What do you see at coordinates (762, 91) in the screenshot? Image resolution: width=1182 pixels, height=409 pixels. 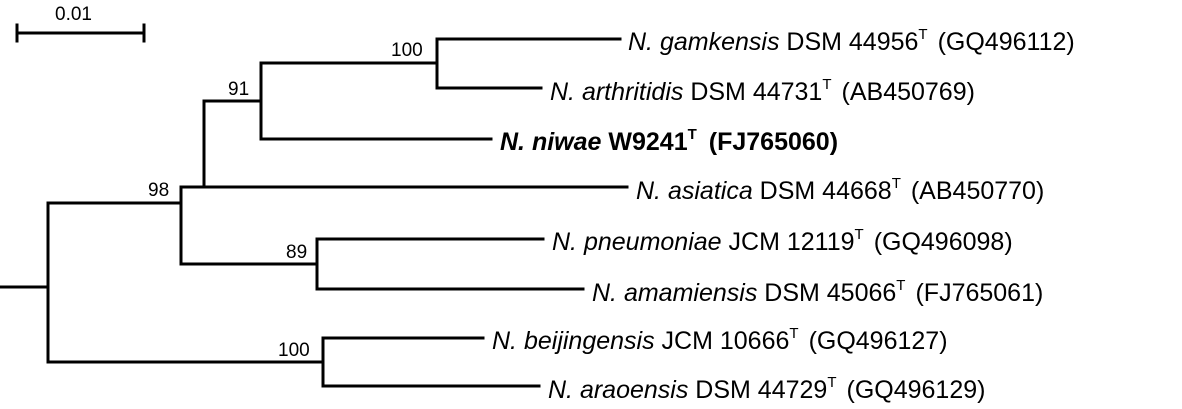 I see `taxon-label: N. arthritidis DSM 44731T (AB450769)` at bounding box center [762, 91].